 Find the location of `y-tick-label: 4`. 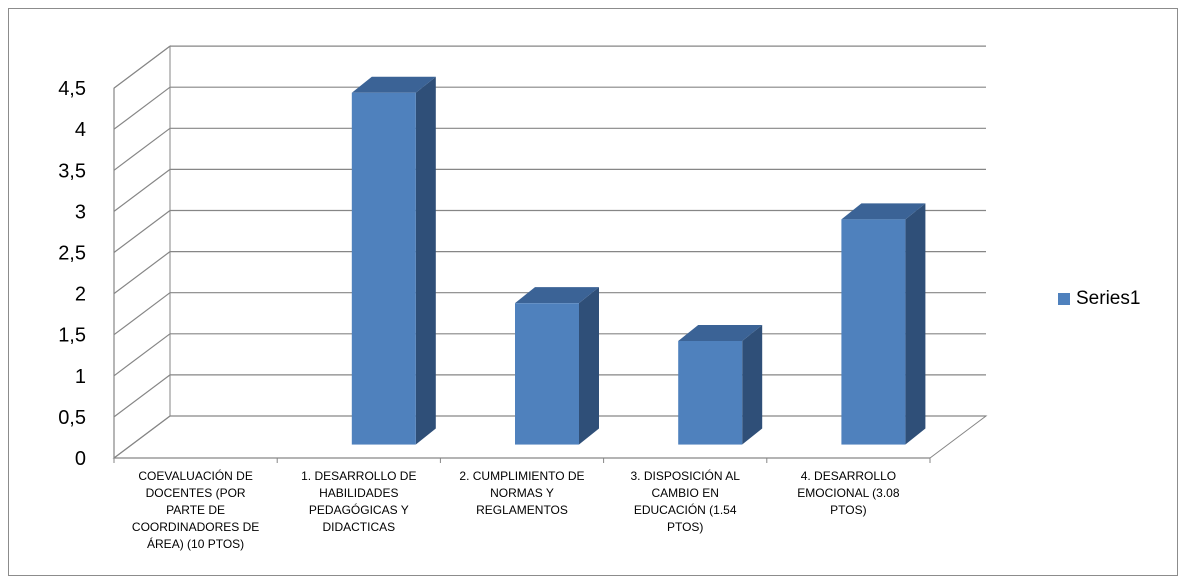

y-tick-label: 4 is located at coordinates (80, 130).